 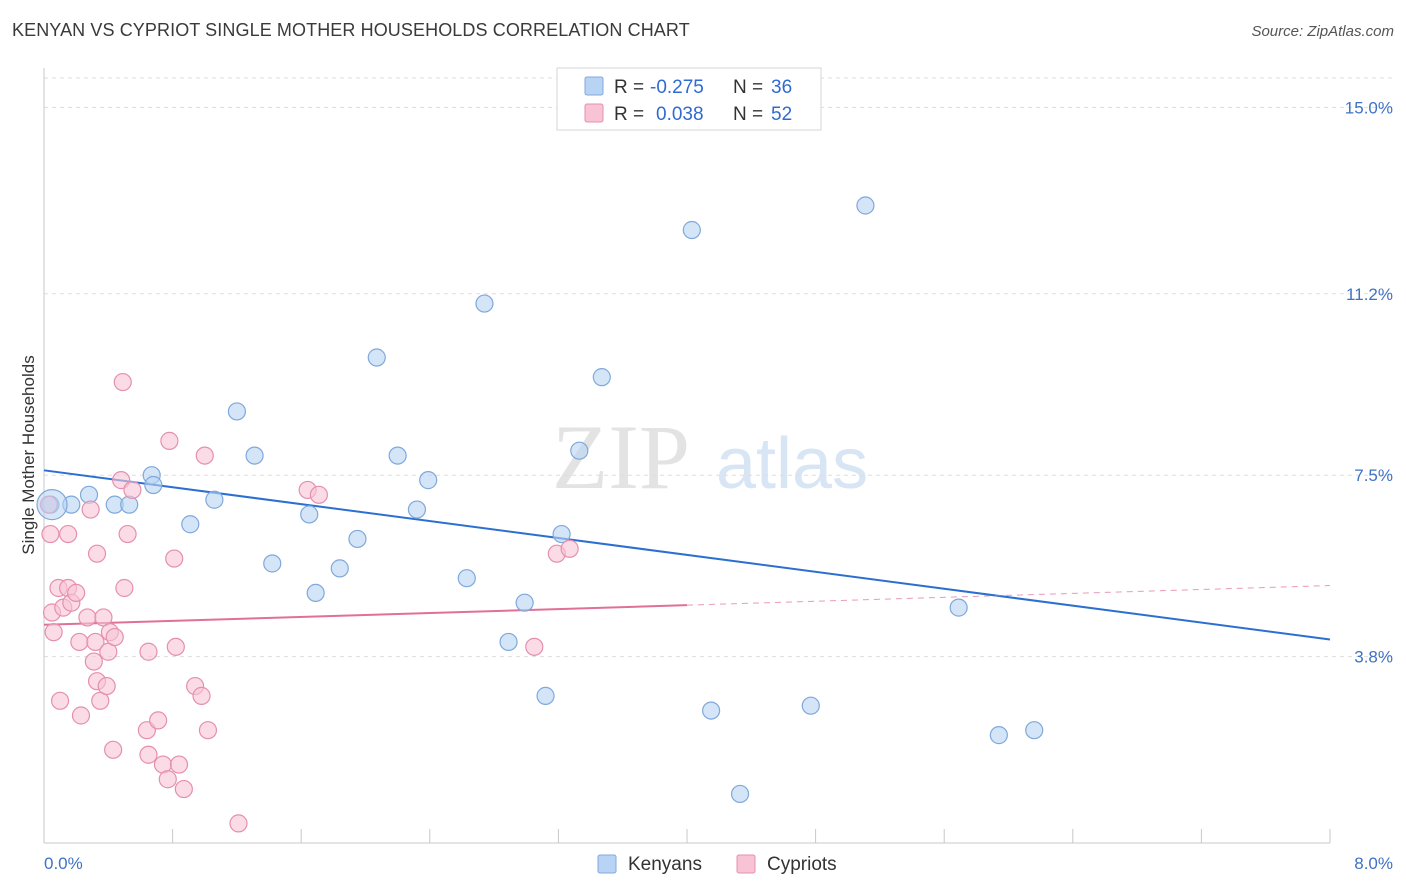 I want to click on y-tick-label: 7.5%, so click(x=1373, y=475).